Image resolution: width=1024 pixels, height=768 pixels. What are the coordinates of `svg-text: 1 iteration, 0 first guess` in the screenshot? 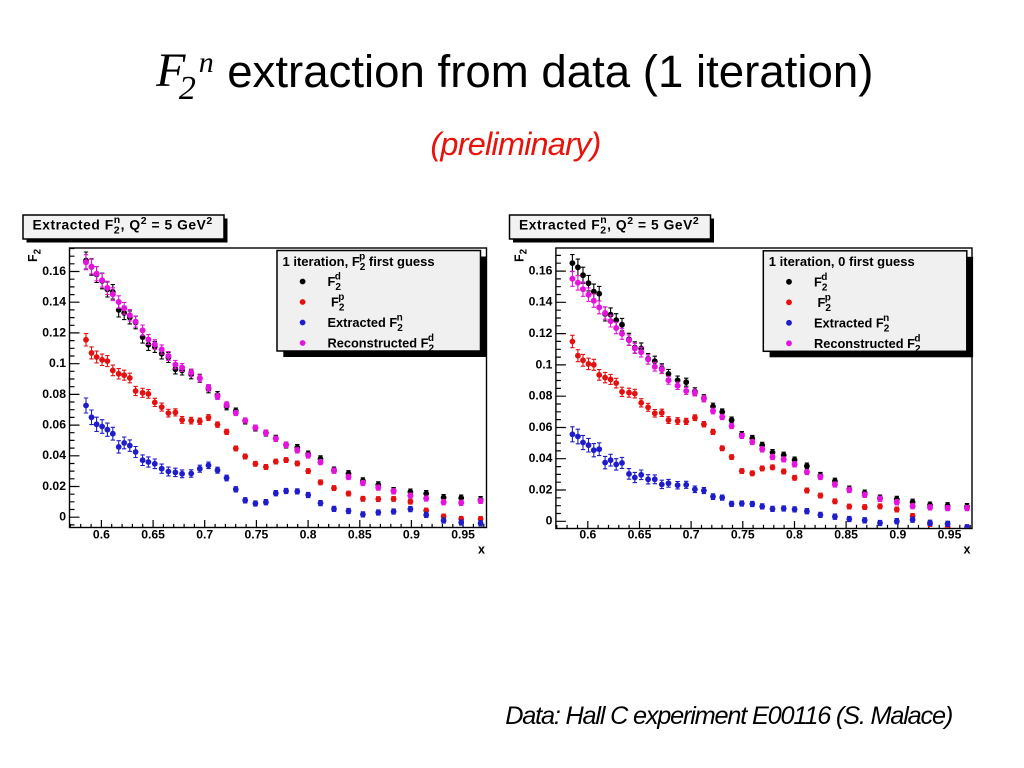 It's located at (842, 261).